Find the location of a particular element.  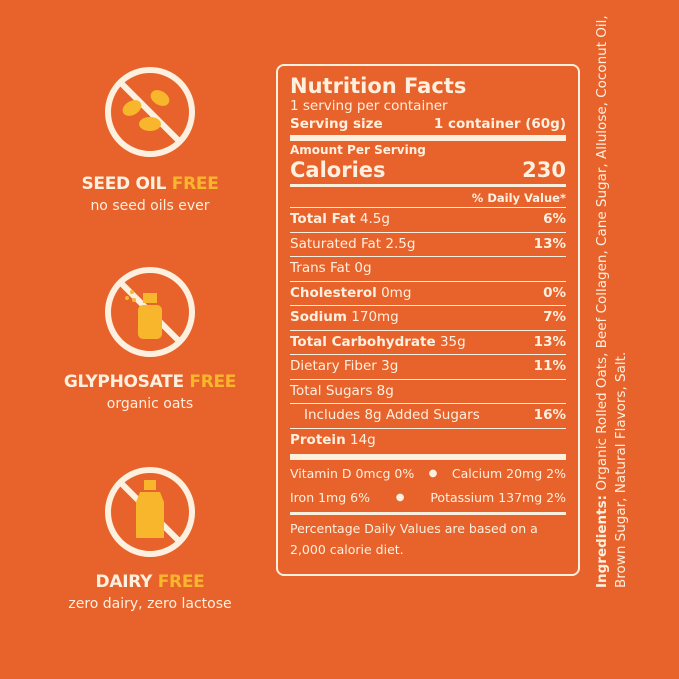

nutrient-amount: 35g is located at coordinates (452, 341).